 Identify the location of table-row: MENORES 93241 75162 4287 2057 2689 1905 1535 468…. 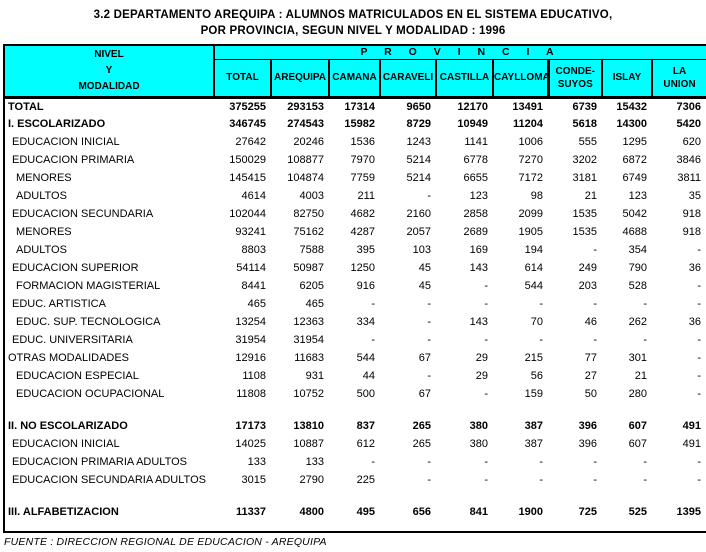
(355, 232).